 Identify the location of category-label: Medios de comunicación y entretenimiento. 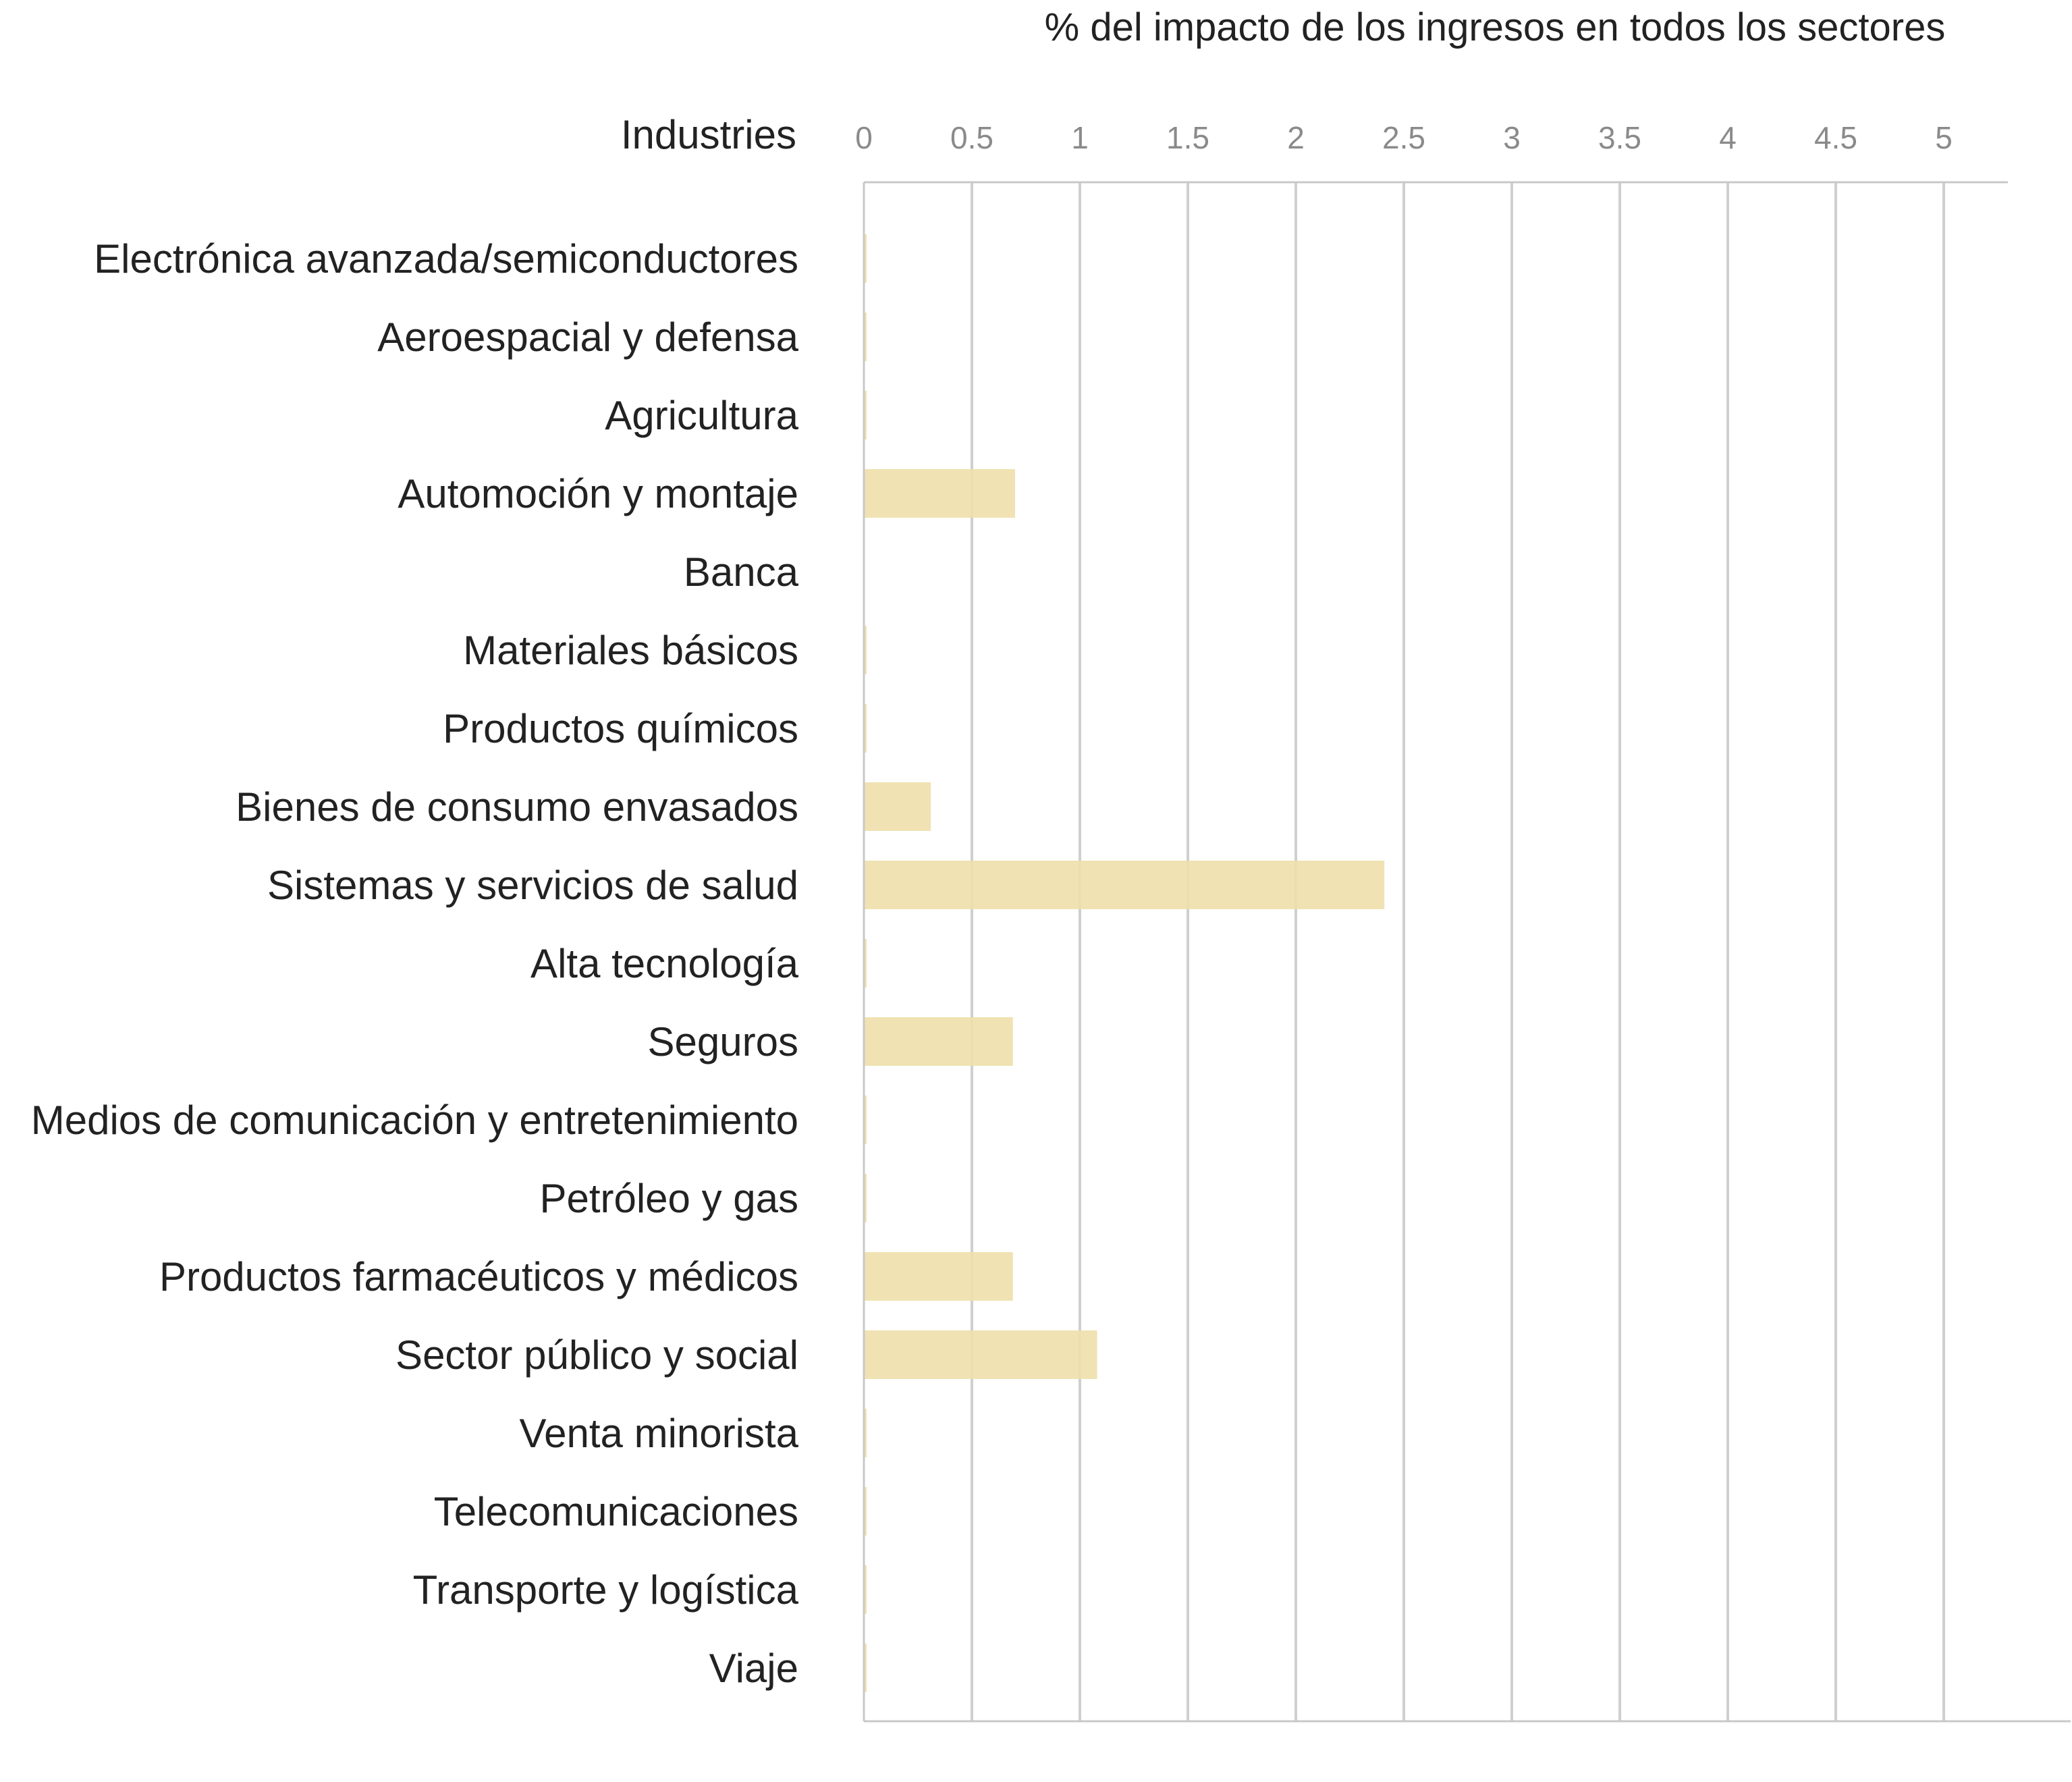
(414, 1120).